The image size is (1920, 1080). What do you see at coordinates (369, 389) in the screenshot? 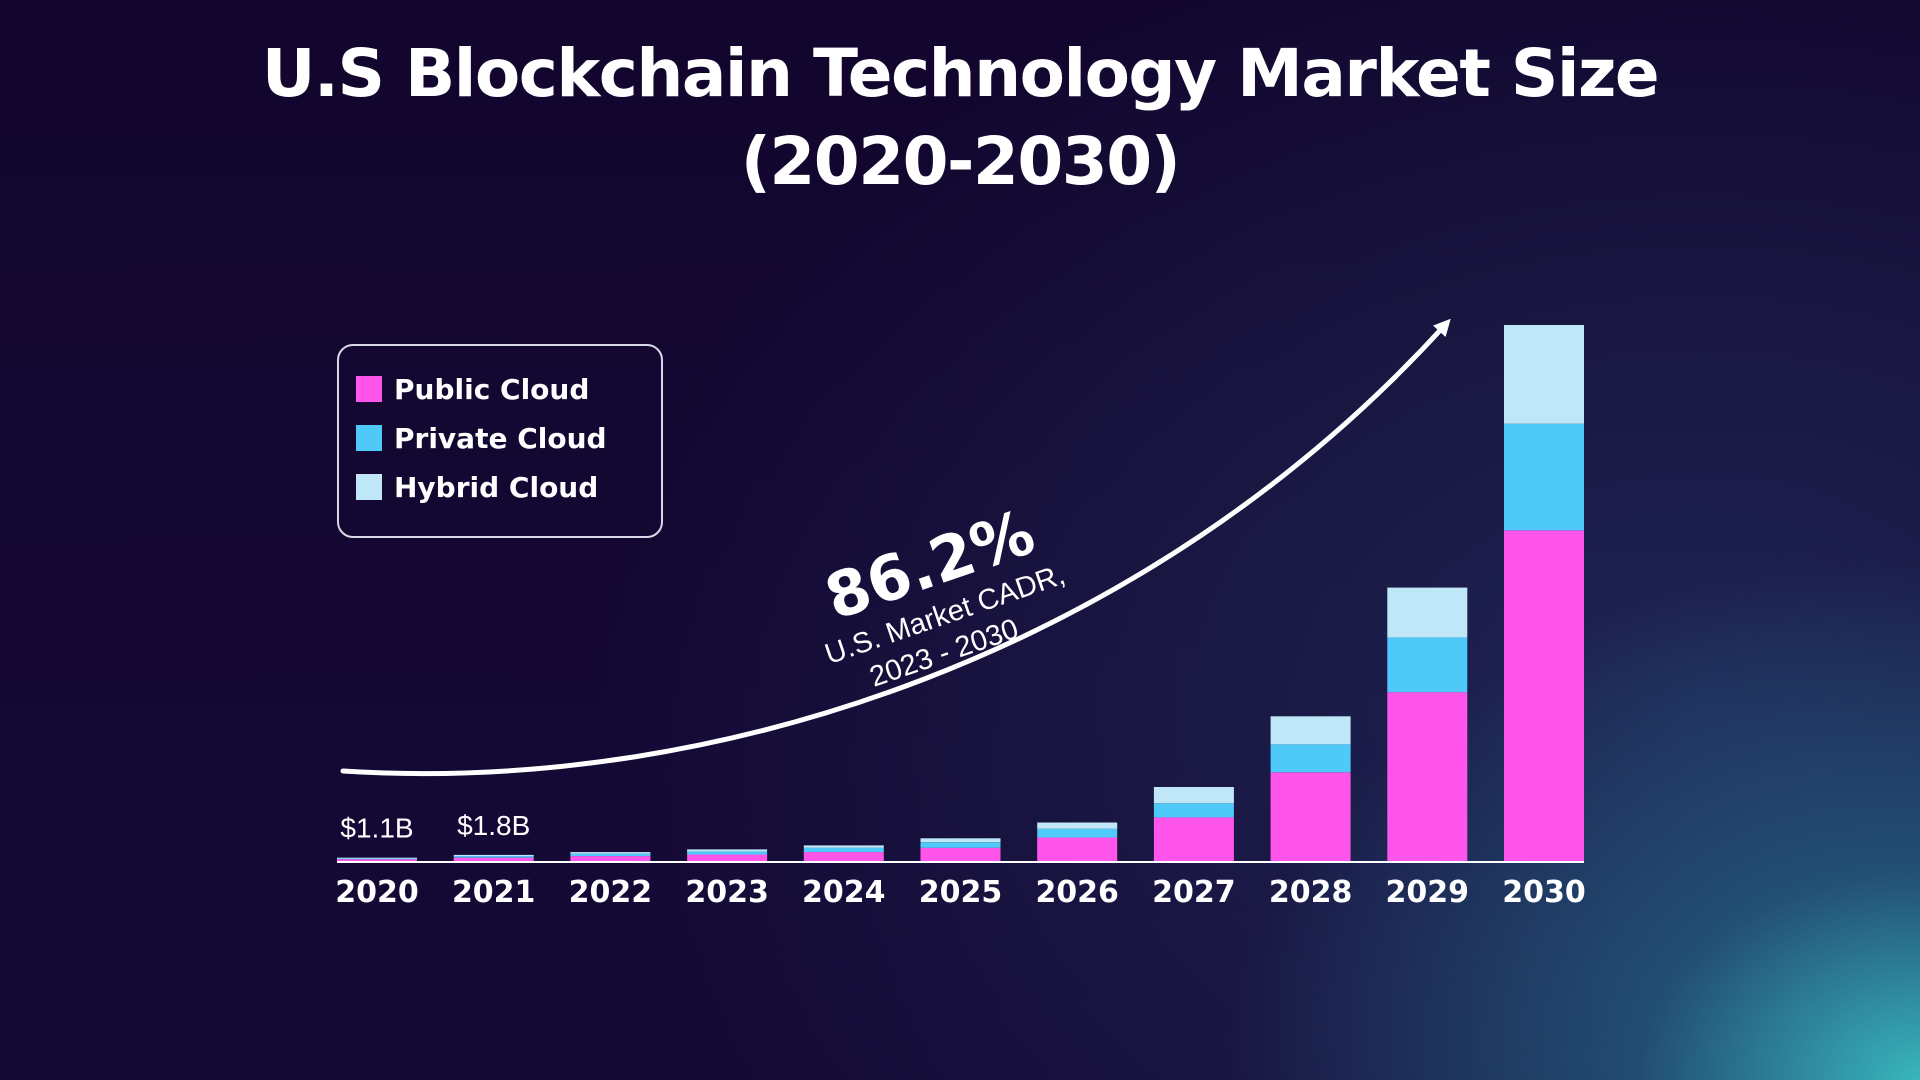
I see `legend-swatch-public-cloud` at bounding box center [369, 389].